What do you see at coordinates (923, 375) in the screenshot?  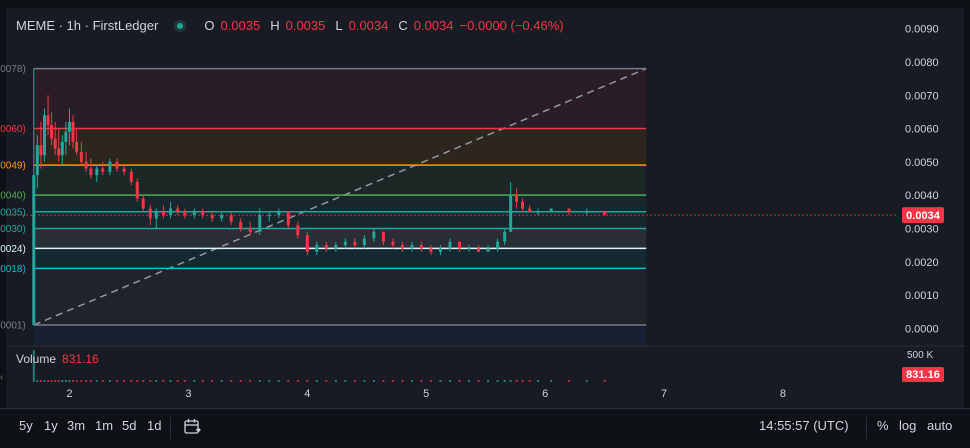 I see `volume-last-label: 831.16` at bounding box center [923, 375].